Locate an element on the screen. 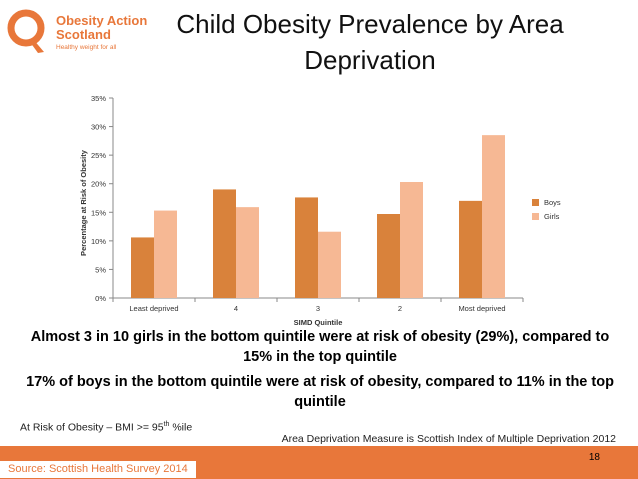 Image resolution: width=638 pixels, height=479 pixels. legend-swatch-girls is located at coordinates (535, 216).